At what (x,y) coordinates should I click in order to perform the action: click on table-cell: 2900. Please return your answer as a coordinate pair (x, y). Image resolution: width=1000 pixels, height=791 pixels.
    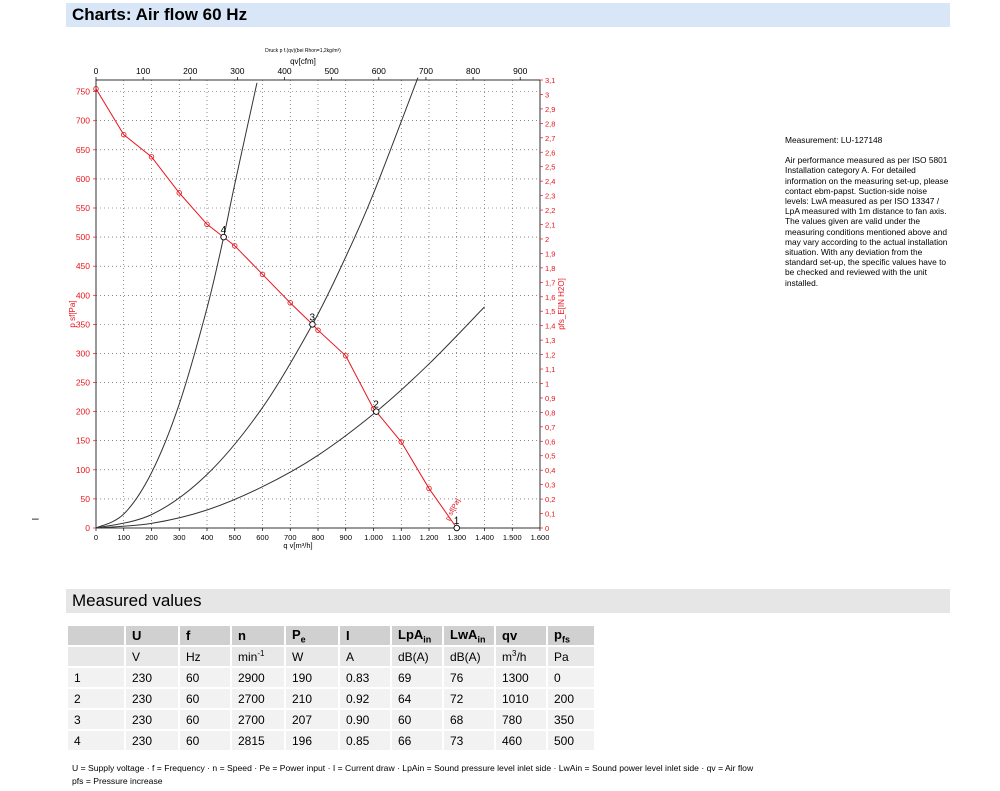
    Looking at the image, I should click on (258, 677).